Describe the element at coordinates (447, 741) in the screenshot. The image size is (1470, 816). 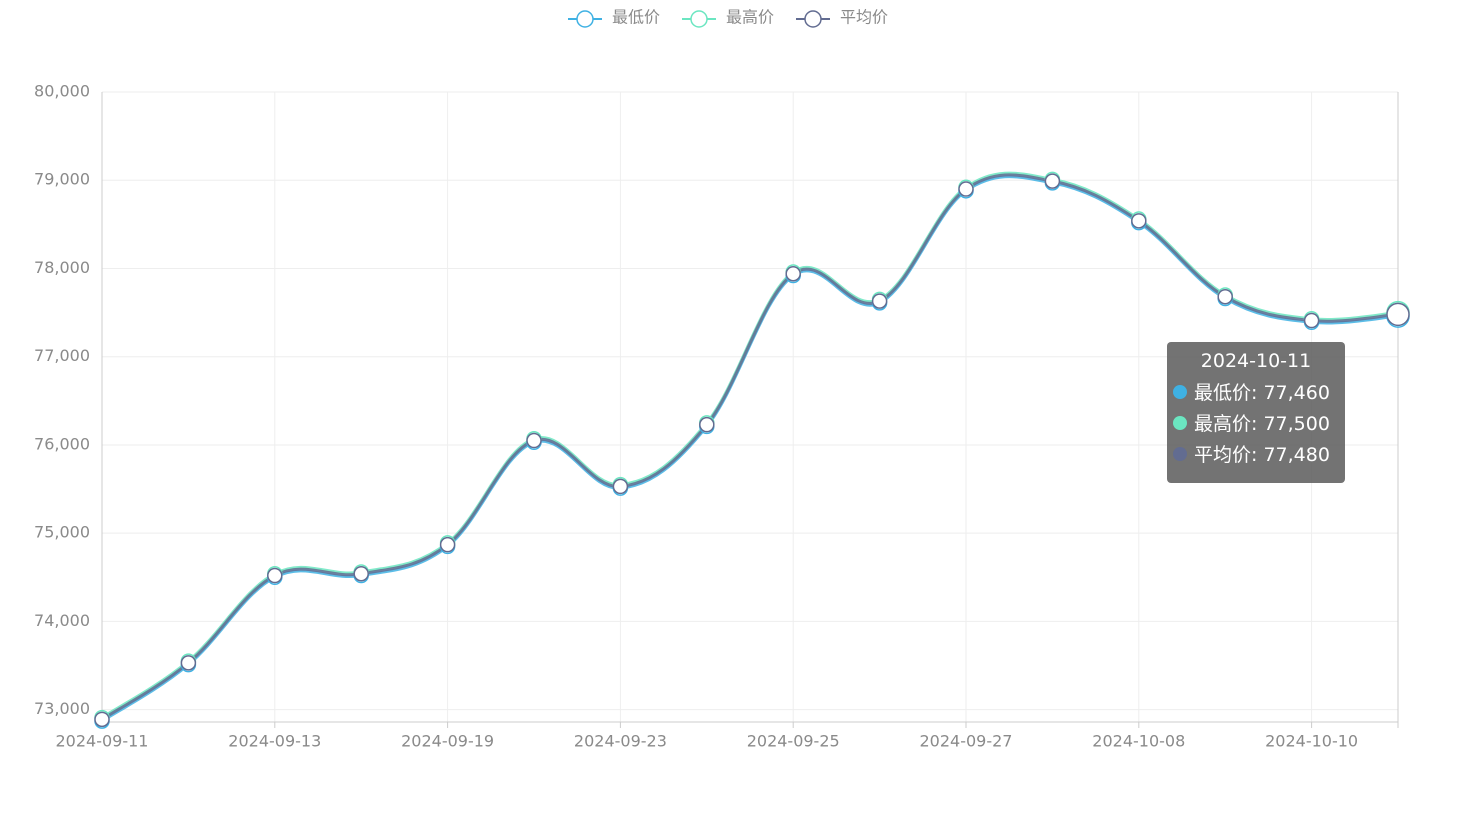
I see `x-tick-label: 2024-09-19` at that location.